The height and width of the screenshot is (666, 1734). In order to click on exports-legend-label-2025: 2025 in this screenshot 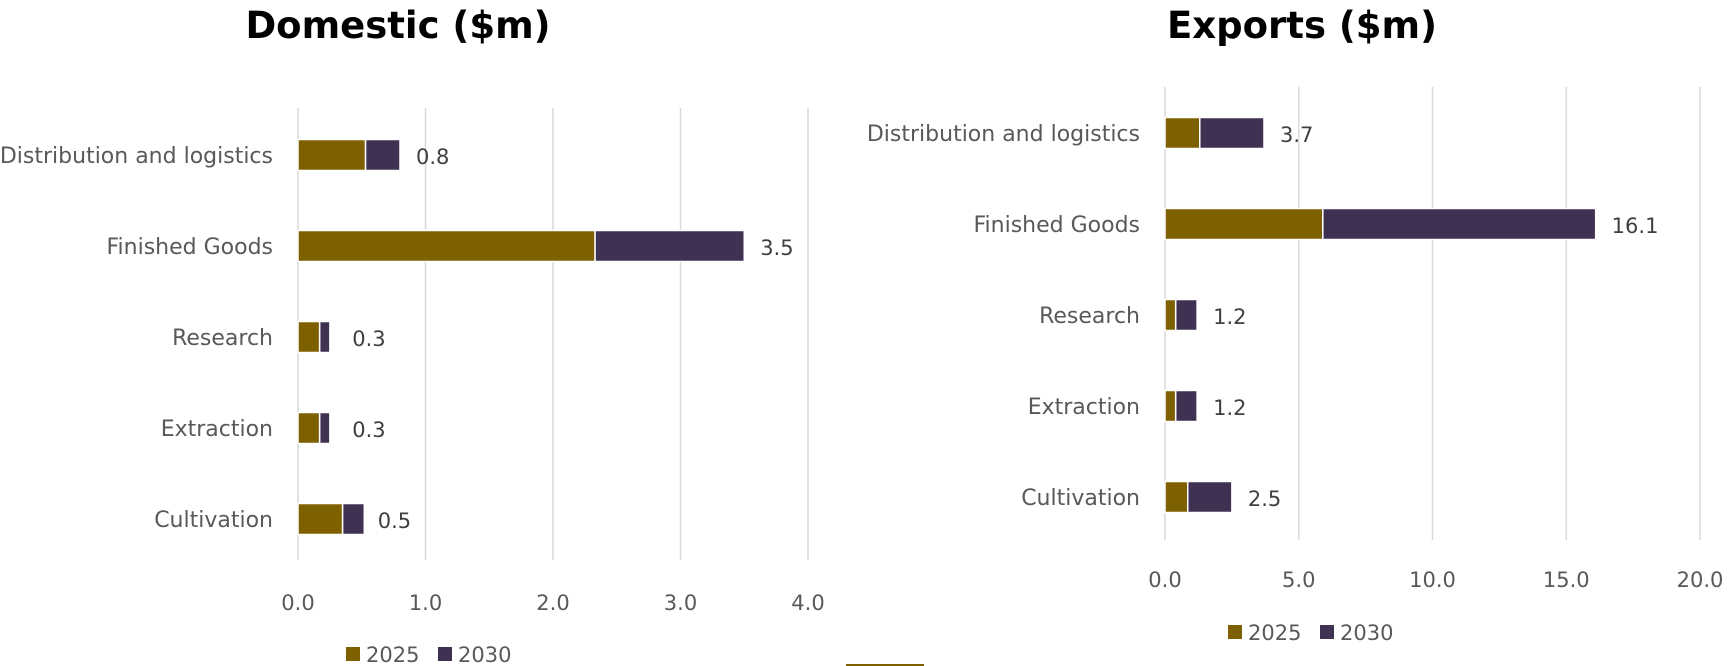, I will do `click(1274, 633)`.